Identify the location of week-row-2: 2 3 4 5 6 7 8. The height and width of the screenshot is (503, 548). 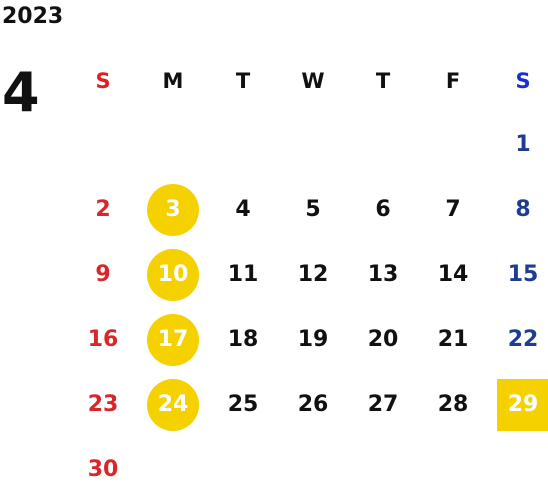
(308, 209).